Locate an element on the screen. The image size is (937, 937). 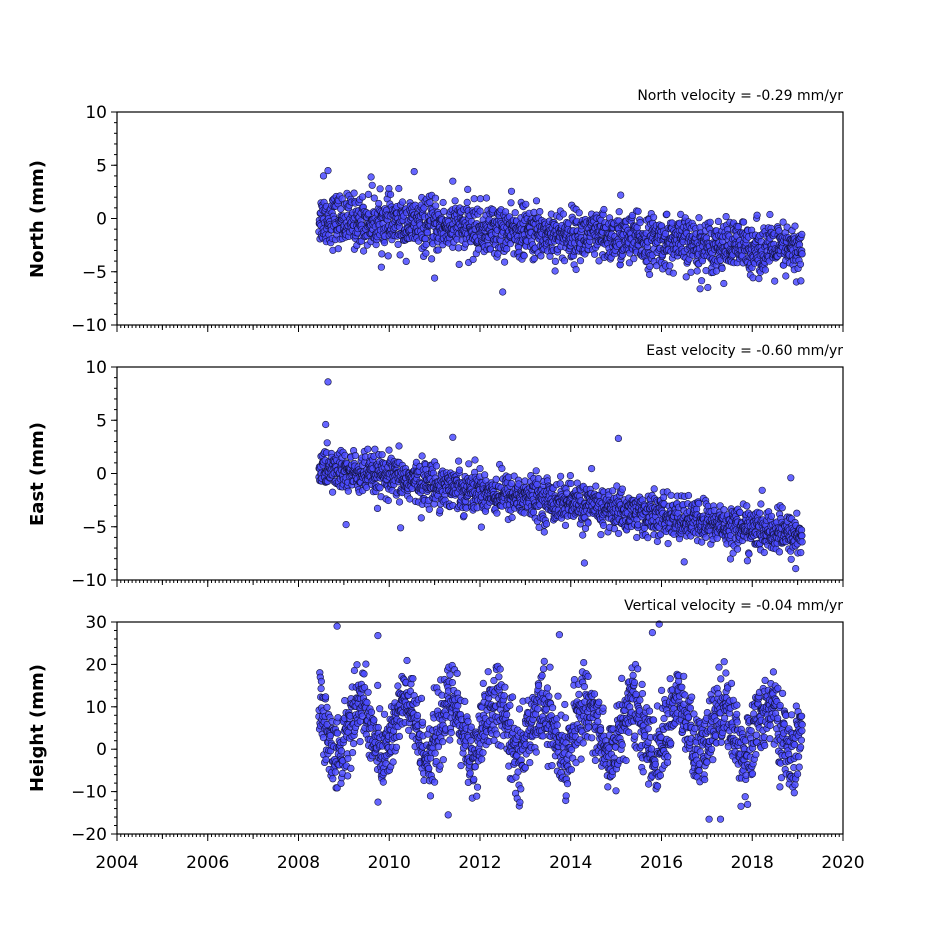
y-tick-label: 5 is located at coordinates (101, 166).